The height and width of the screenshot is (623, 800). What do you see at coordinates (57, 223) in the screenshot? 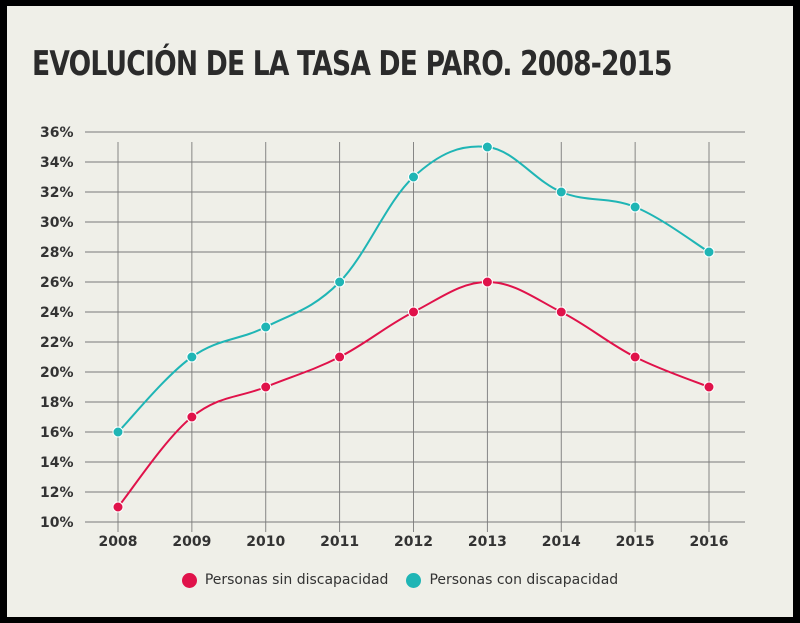
I see `y-tick-label: 30%` at bounding box center [57, 223].